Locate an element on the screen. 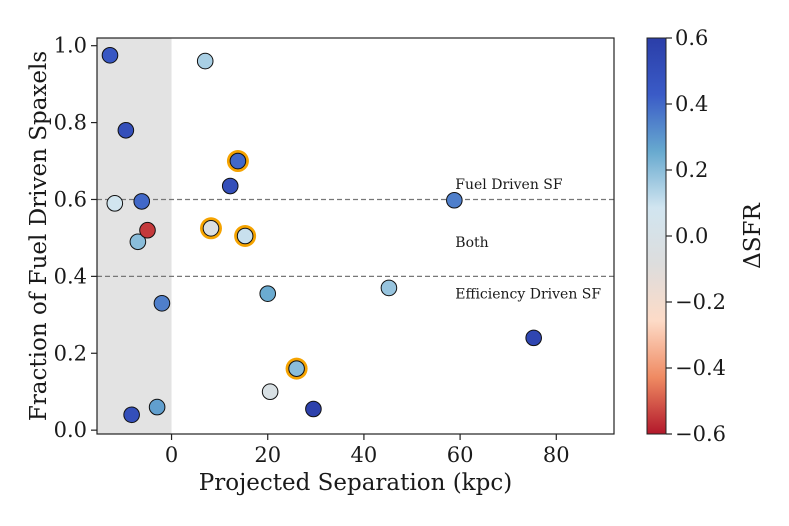 This screenshot has width=789, height=526. x-axis: 0 20 40 60 80 is located at coordinates (367, 450).